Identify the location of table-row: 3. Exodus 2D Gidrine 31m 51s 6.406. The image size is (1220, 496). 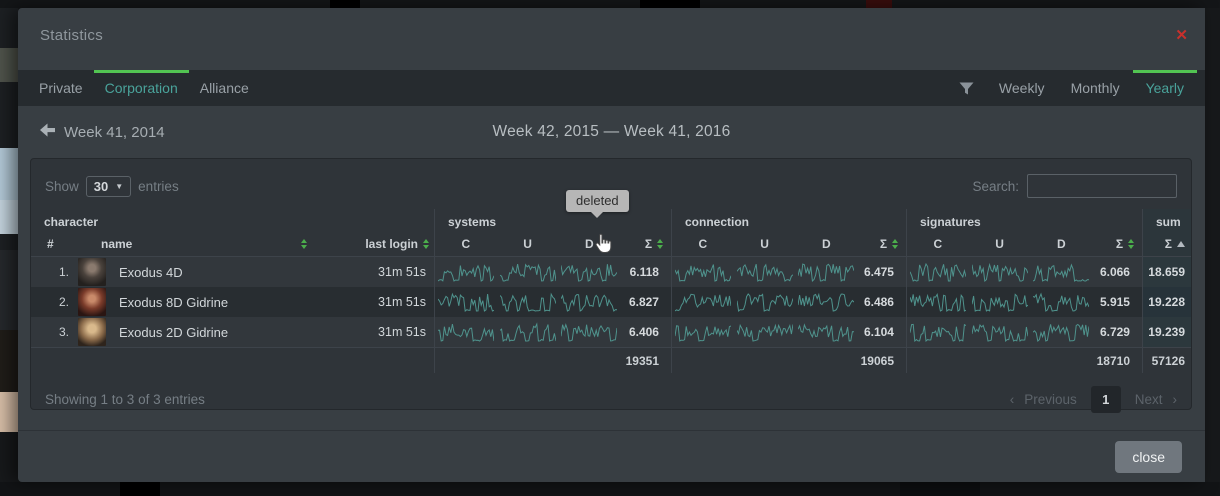
(611, 332).